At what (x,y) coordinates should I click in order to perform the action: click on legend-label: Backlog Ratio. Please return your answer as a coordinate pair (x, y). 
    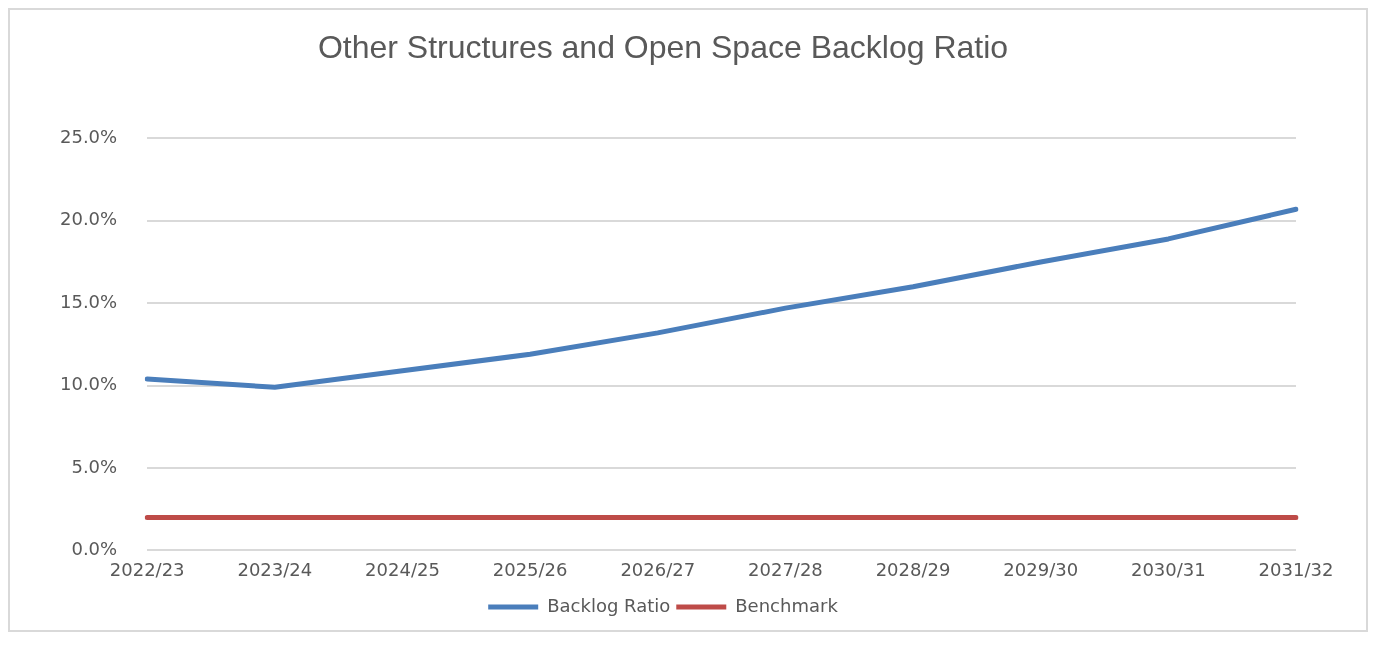
    Looking at the image, I should click on (609, 605).